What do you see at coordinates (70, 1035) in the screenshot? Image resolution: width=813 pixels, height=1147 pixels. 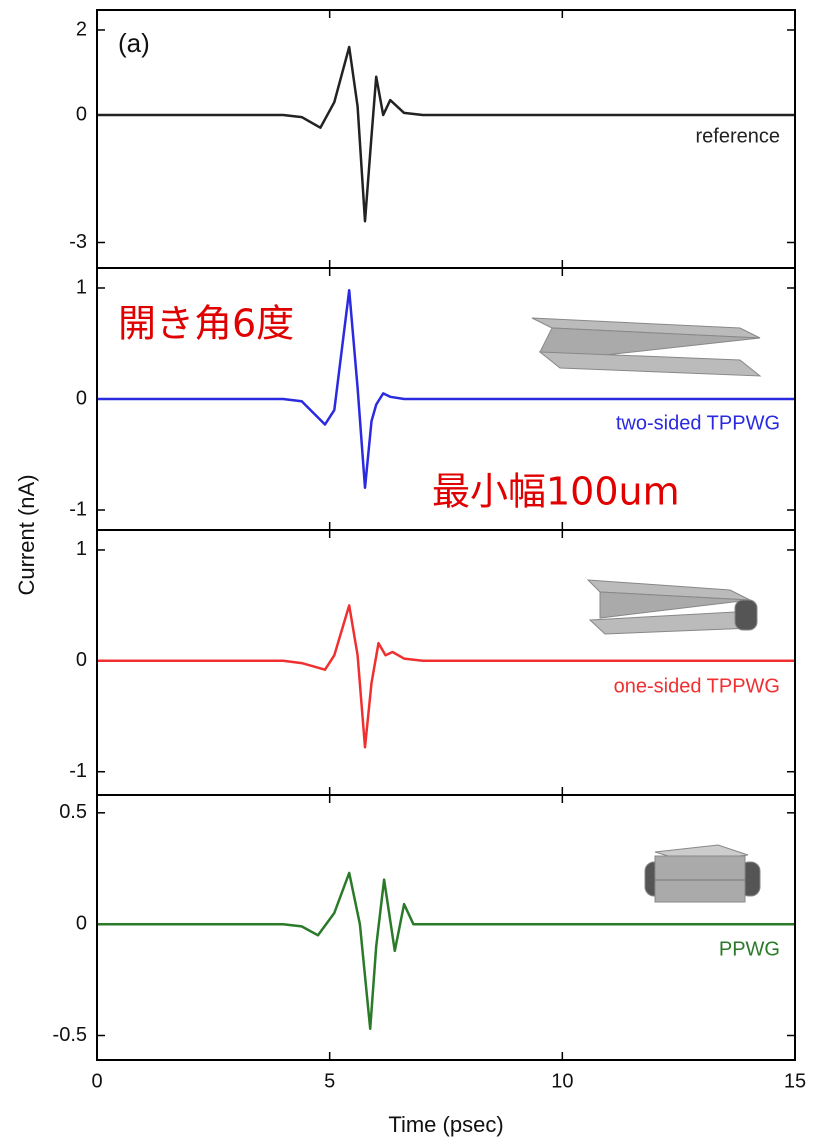 I see `y-tick-label: -0.5` at bounding box center [70, 1035].